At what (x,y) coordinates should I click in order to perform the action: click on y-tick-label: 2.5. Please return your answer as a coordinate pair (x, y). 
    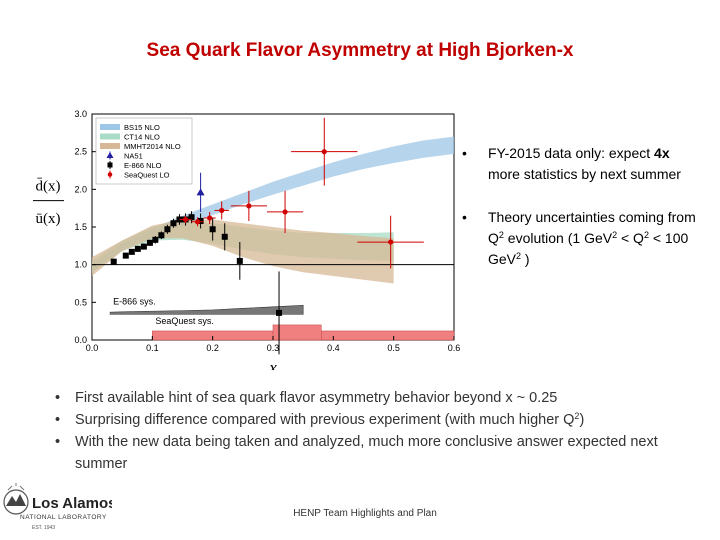
    Looking at the image, I should click on (80, 152).